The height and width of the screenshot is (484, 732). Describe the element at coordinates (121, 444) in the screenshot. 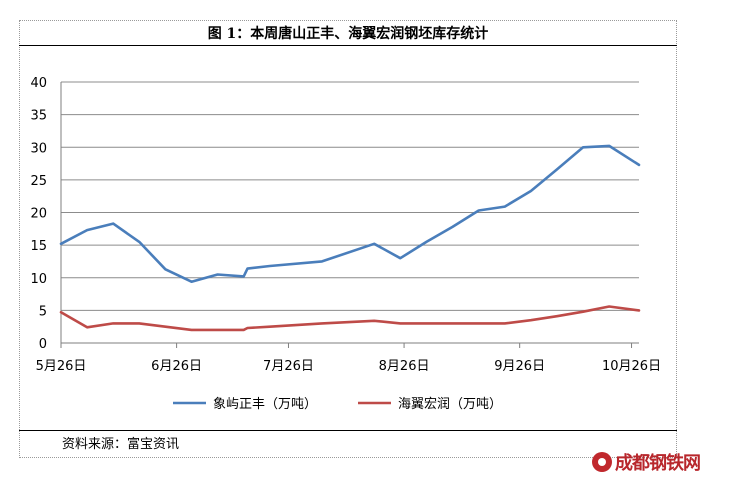

I see `source-note: 资料来源：富宝资讯` at that location.